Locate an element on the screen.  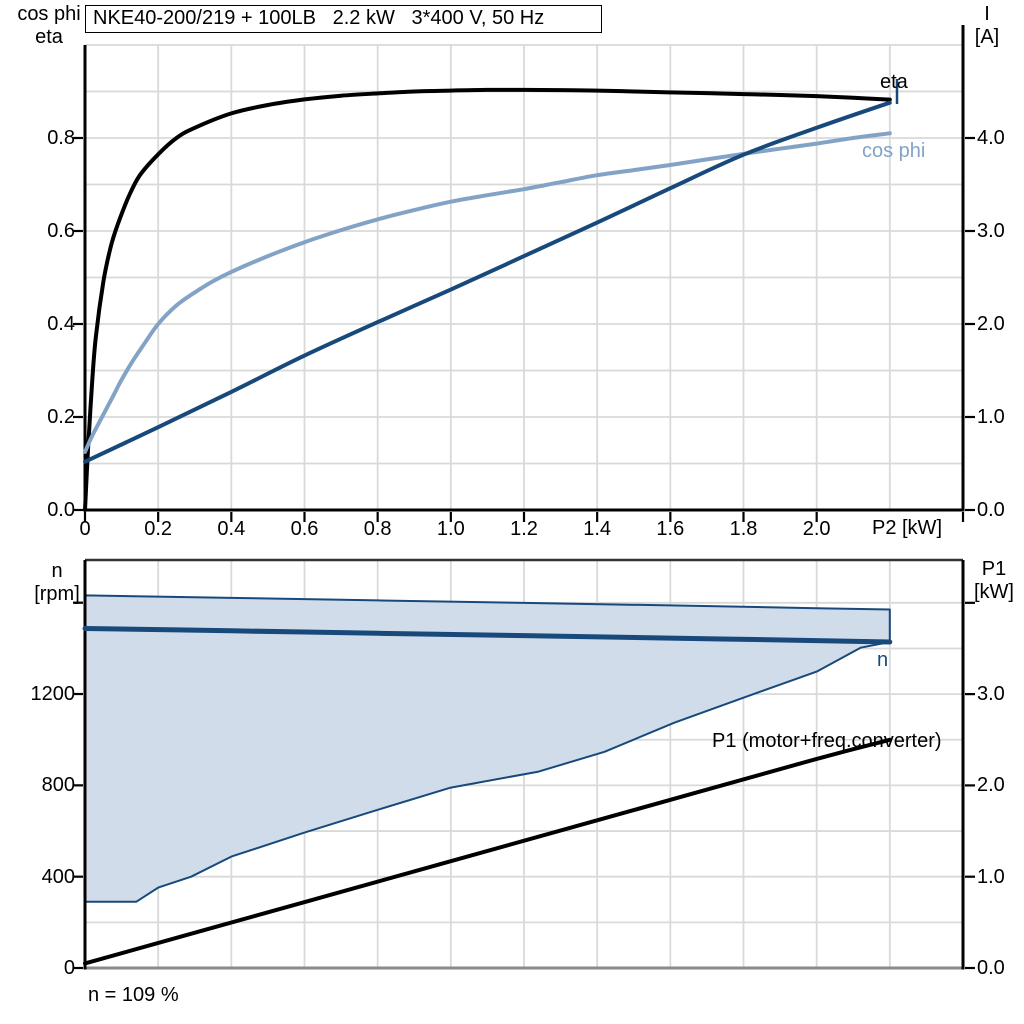
curve-n is located at coordinates (487, 635).